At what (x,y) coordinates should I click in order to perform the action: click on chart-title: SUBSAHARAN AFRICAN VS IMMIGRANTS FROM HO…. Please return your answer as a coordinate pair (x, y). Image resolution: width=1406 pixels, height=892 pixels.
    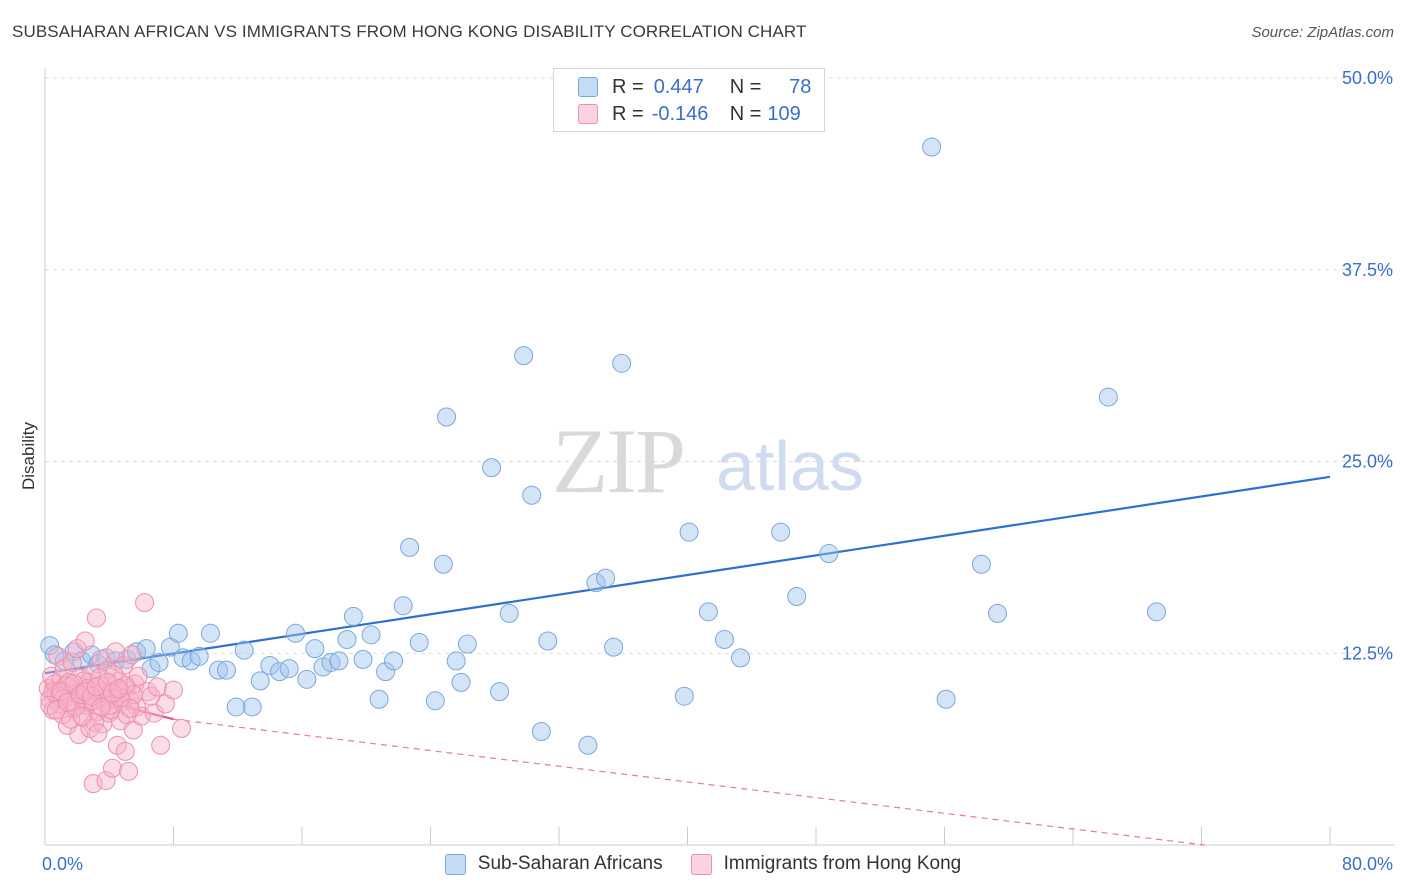
    Looking at the image, I should click on (409, 31).